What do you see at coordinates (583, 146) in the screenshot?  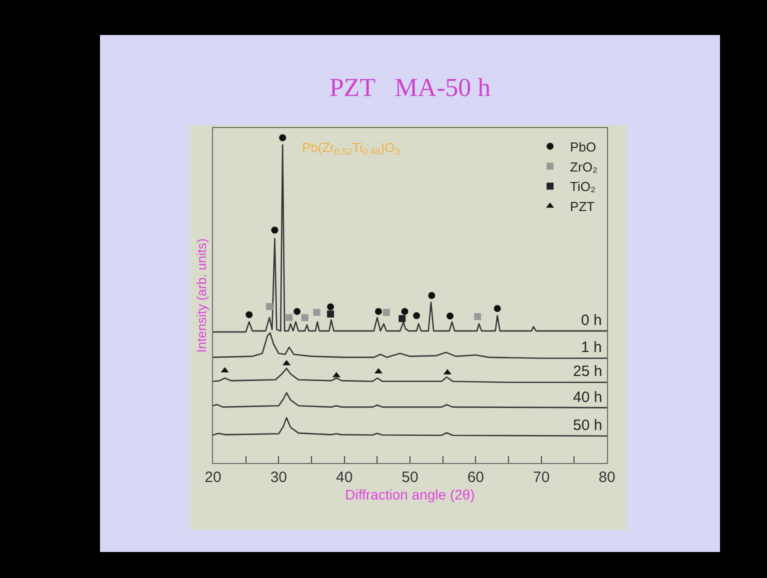 I see `legend-label: PbO` at bounding box center [583, 146].